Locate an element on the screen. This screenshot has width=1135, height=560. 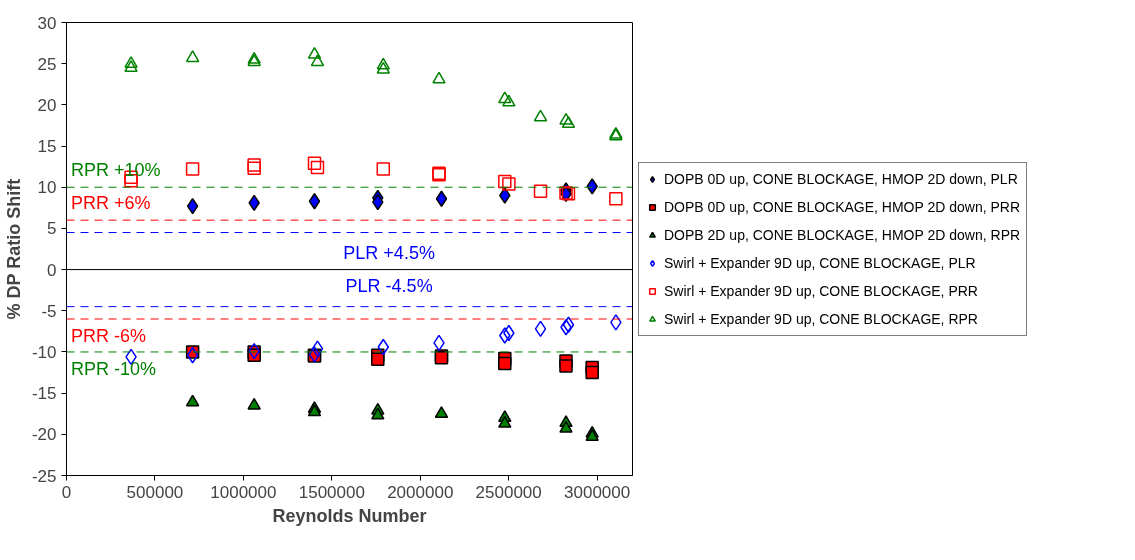
y-tick-label: 10 is located at coordinates (47, 188).